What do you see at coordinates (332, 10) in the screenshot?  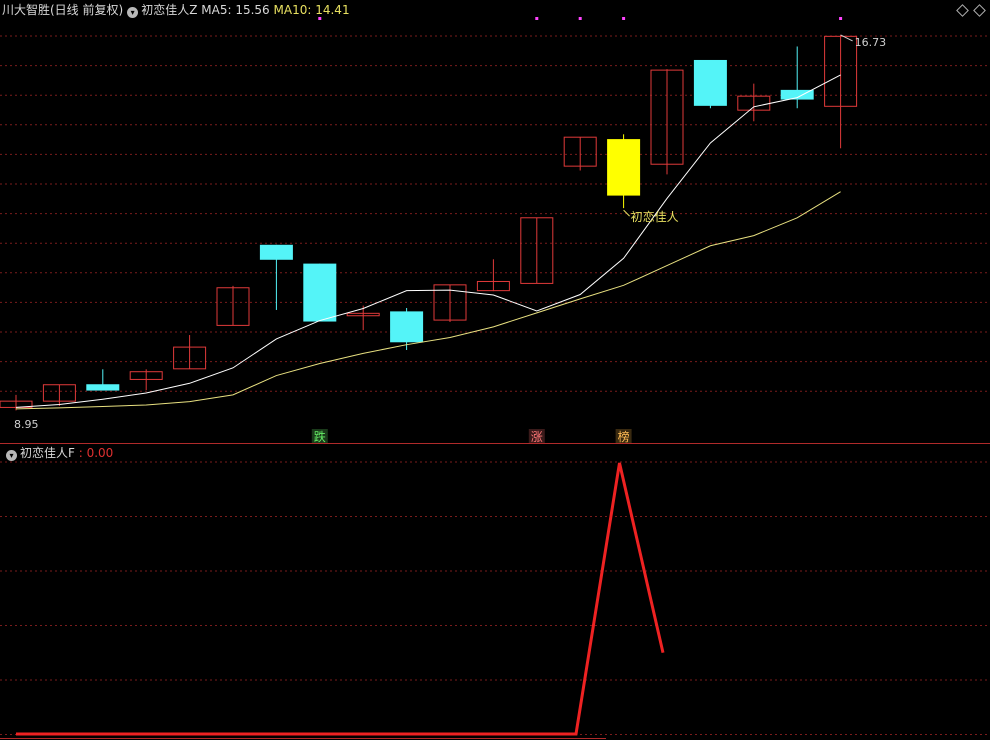 I see `ma10-value: 14.41` at bounding box center [332, 10].